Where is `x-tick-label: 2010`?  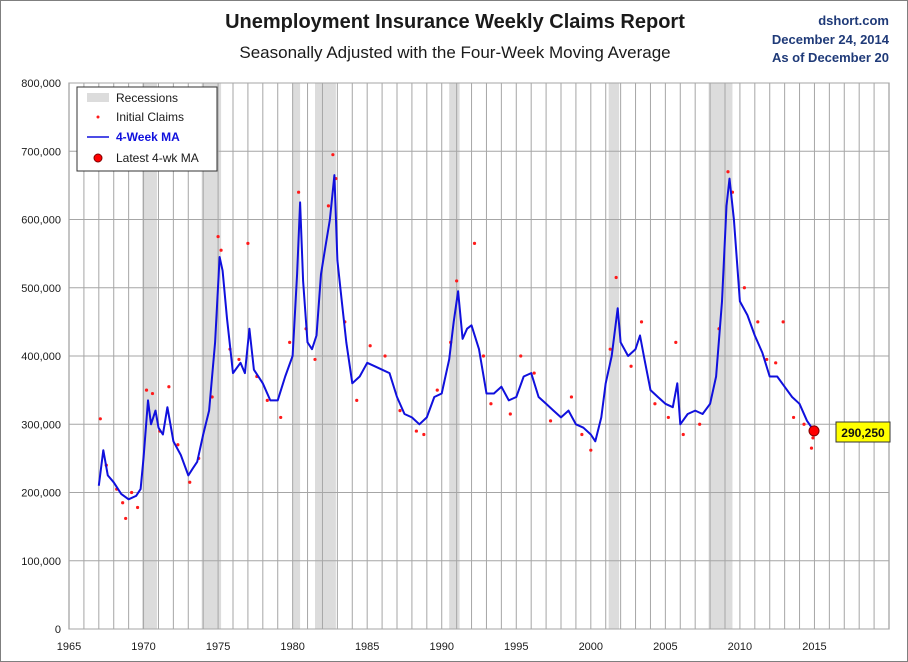 x-tick-label: 2010 is located at coordinates (740, 647).